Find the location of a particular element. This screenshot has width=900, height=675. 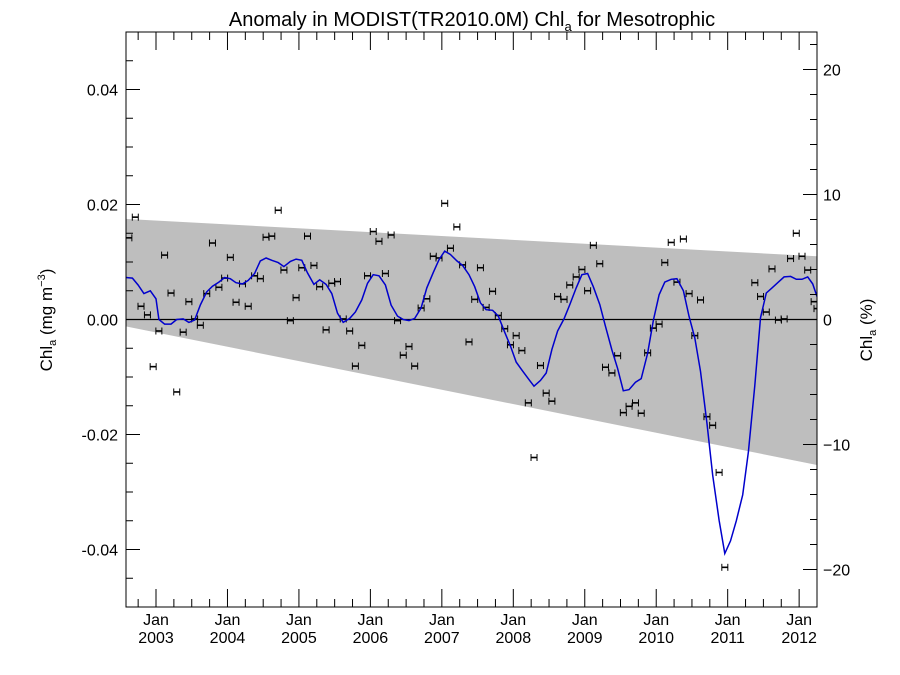

x-tick-label-year: 2008 is located at coordinates (514, 638).